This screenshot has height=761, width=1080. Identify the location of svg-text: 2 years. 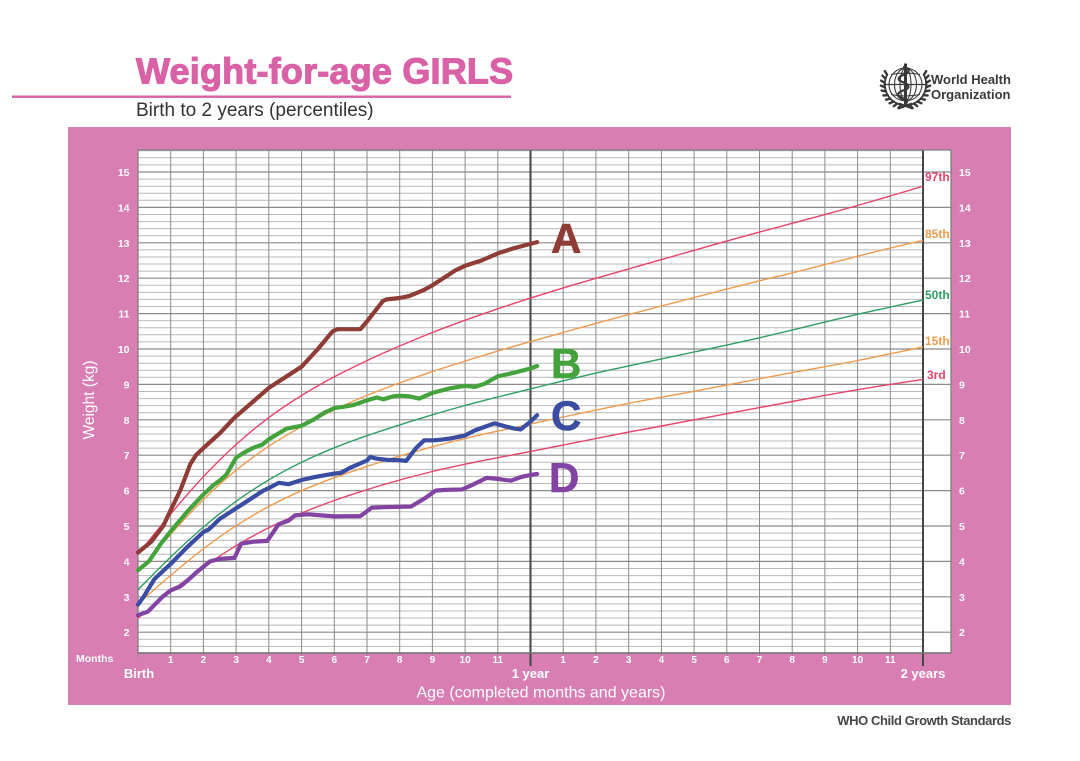
(923, 673).